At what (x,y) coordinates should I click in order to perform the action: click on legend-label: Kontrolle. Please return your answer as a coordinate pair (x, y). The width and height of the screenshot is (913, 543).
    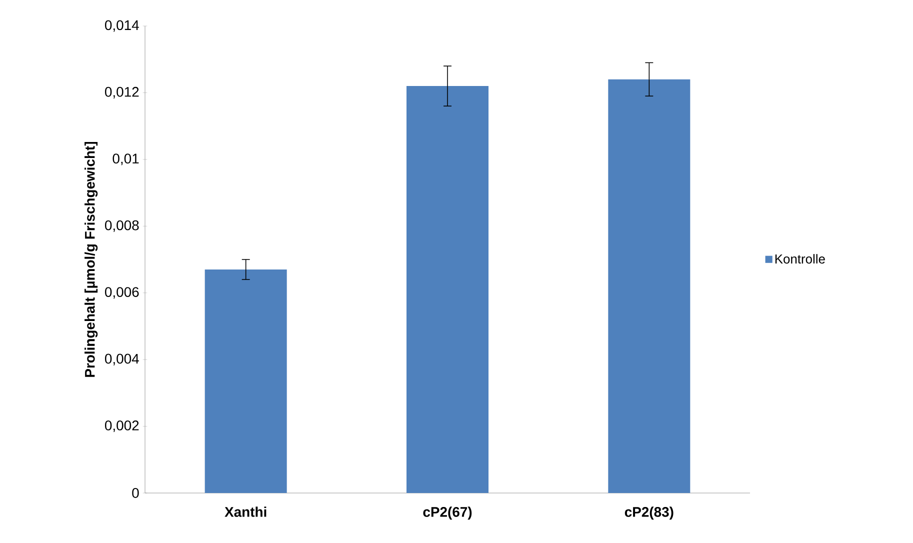
    Looking at the image, I should click on (800, 259).